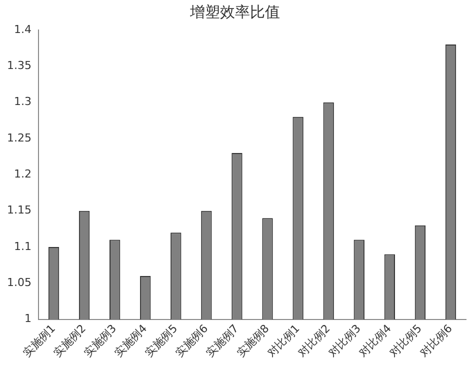 The image size is (474, 365). What do you see at coordinates (23, 101) in the screenshot?
I see `y-tick-label: 1.3` at bounding box center [23, 101].